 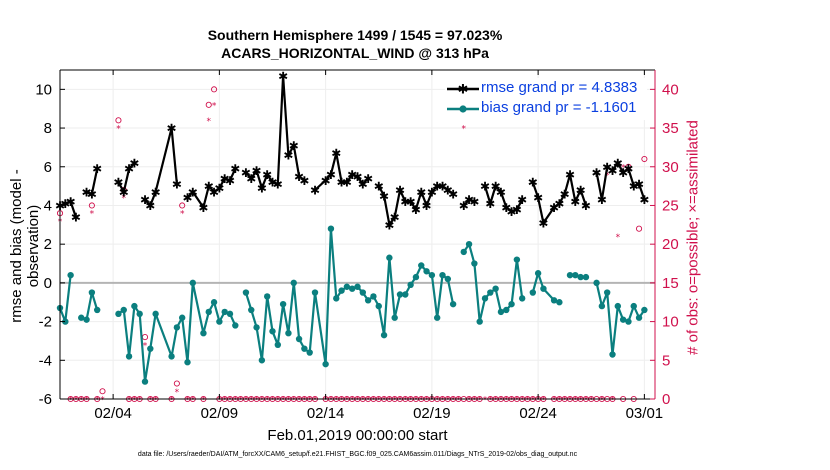 What do you see at coordinates (68, 209) in the screenshot?
I see `rmse-line` at bounding box center [68, 209].